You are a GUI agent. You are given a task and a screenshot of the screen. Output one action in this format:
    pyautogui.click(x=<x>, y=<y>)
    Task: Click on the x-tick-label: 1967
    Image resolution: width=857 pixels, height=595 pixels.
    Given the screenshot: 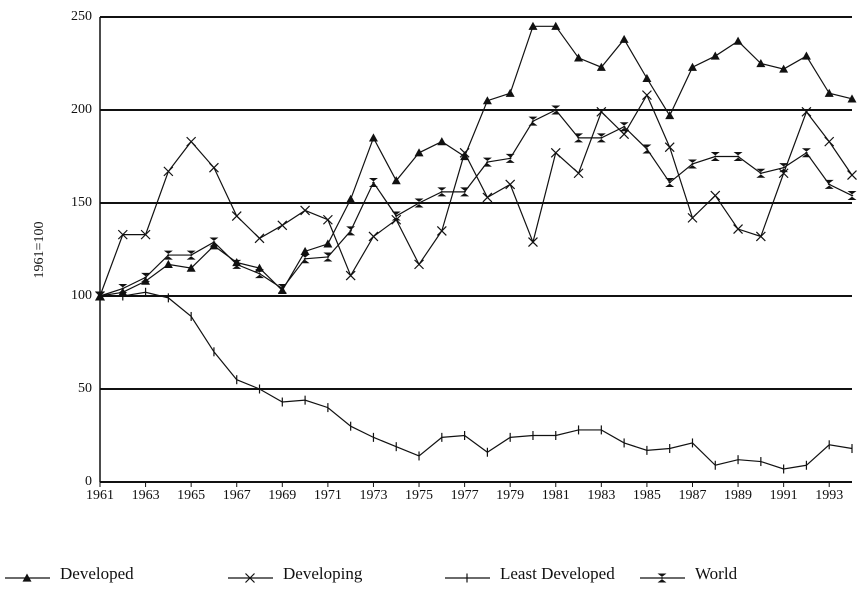 What is the action you would take?
    pyautogui.click(x=237, y=495)
    